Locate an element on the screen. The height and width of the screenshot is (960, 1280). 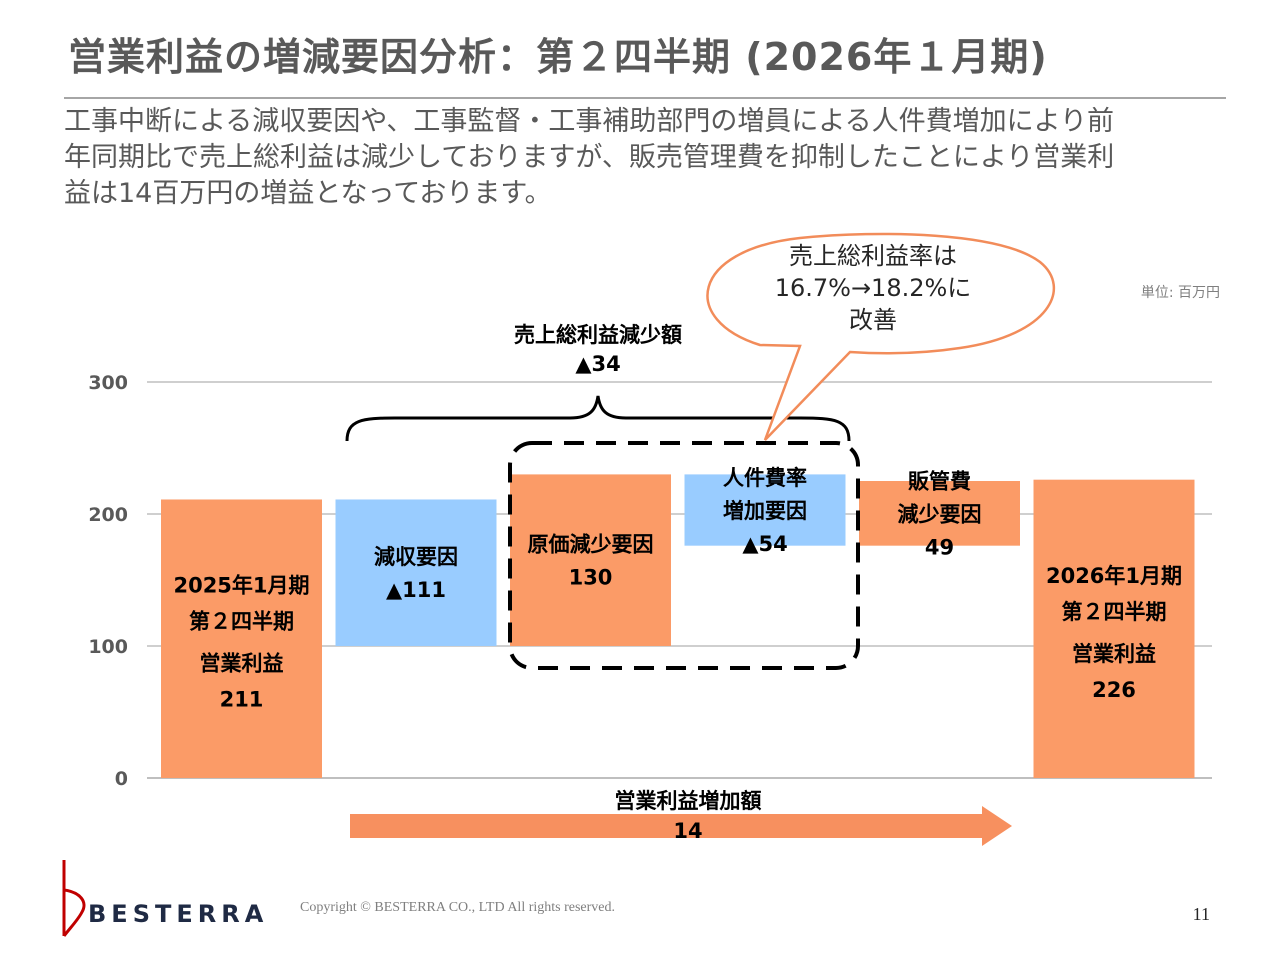
operating-profit-note-value: 14 is located at coordinates (687, 831).